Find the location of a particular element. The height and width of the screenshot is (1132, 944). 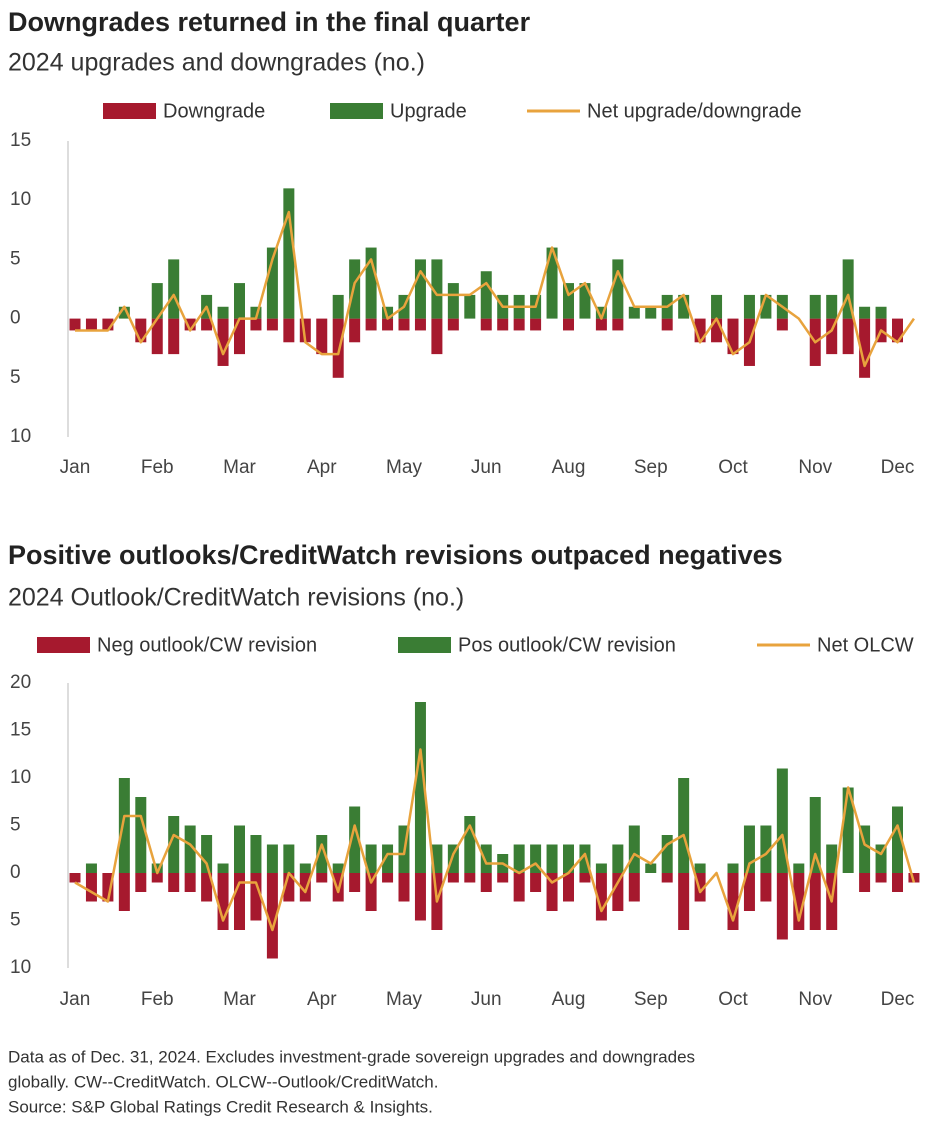

y-tick-label: 0 is located at coordinates (15, 318).